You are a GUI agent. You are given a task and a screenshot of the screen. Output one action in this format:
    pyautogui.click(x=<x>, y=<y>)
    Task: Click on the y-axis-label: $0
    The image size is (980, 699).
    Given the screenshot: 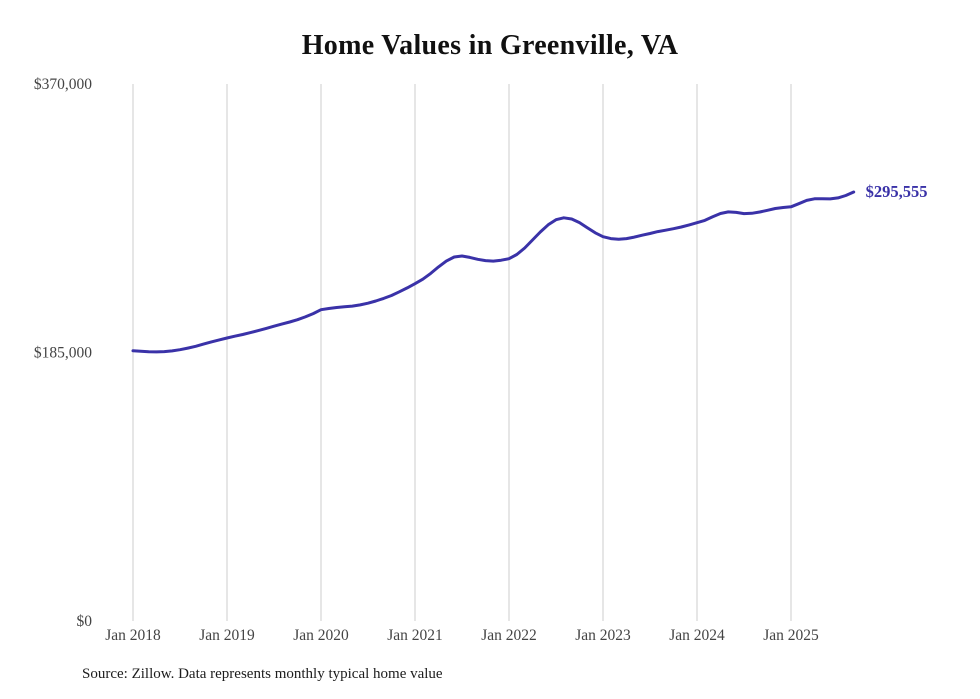 What is the action you would take?
    pyautogui.click(x=85, y=621)
    